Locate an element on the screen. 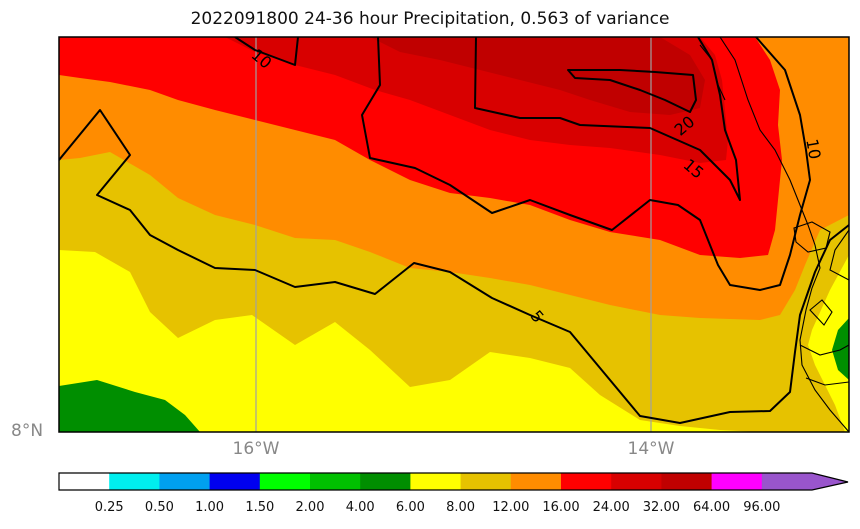 The image size is (860, 529). lon-label-14w: 14°W is located at coordinates (651, 449).